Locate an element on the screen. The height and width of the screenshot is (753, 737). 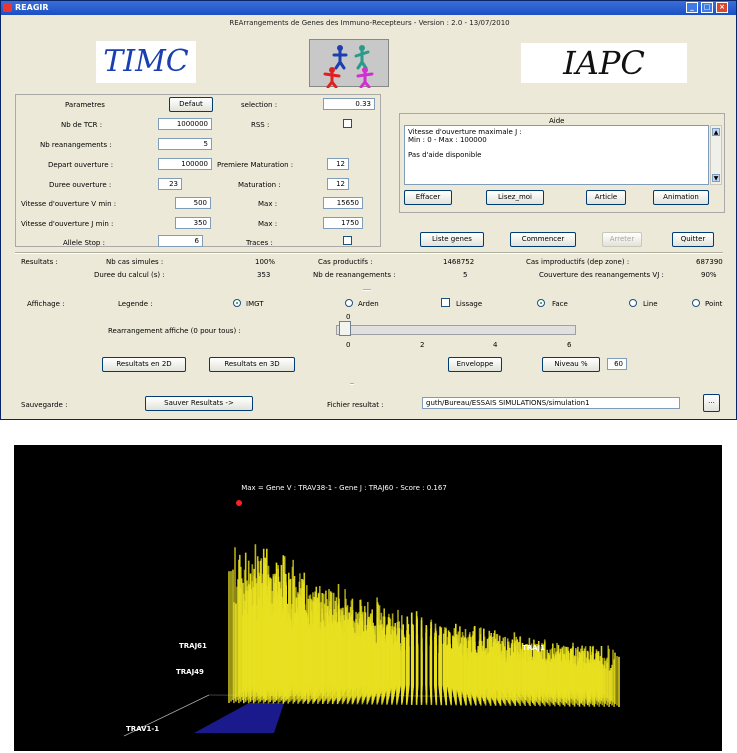
face-radio is located at coordinates (541, 303).